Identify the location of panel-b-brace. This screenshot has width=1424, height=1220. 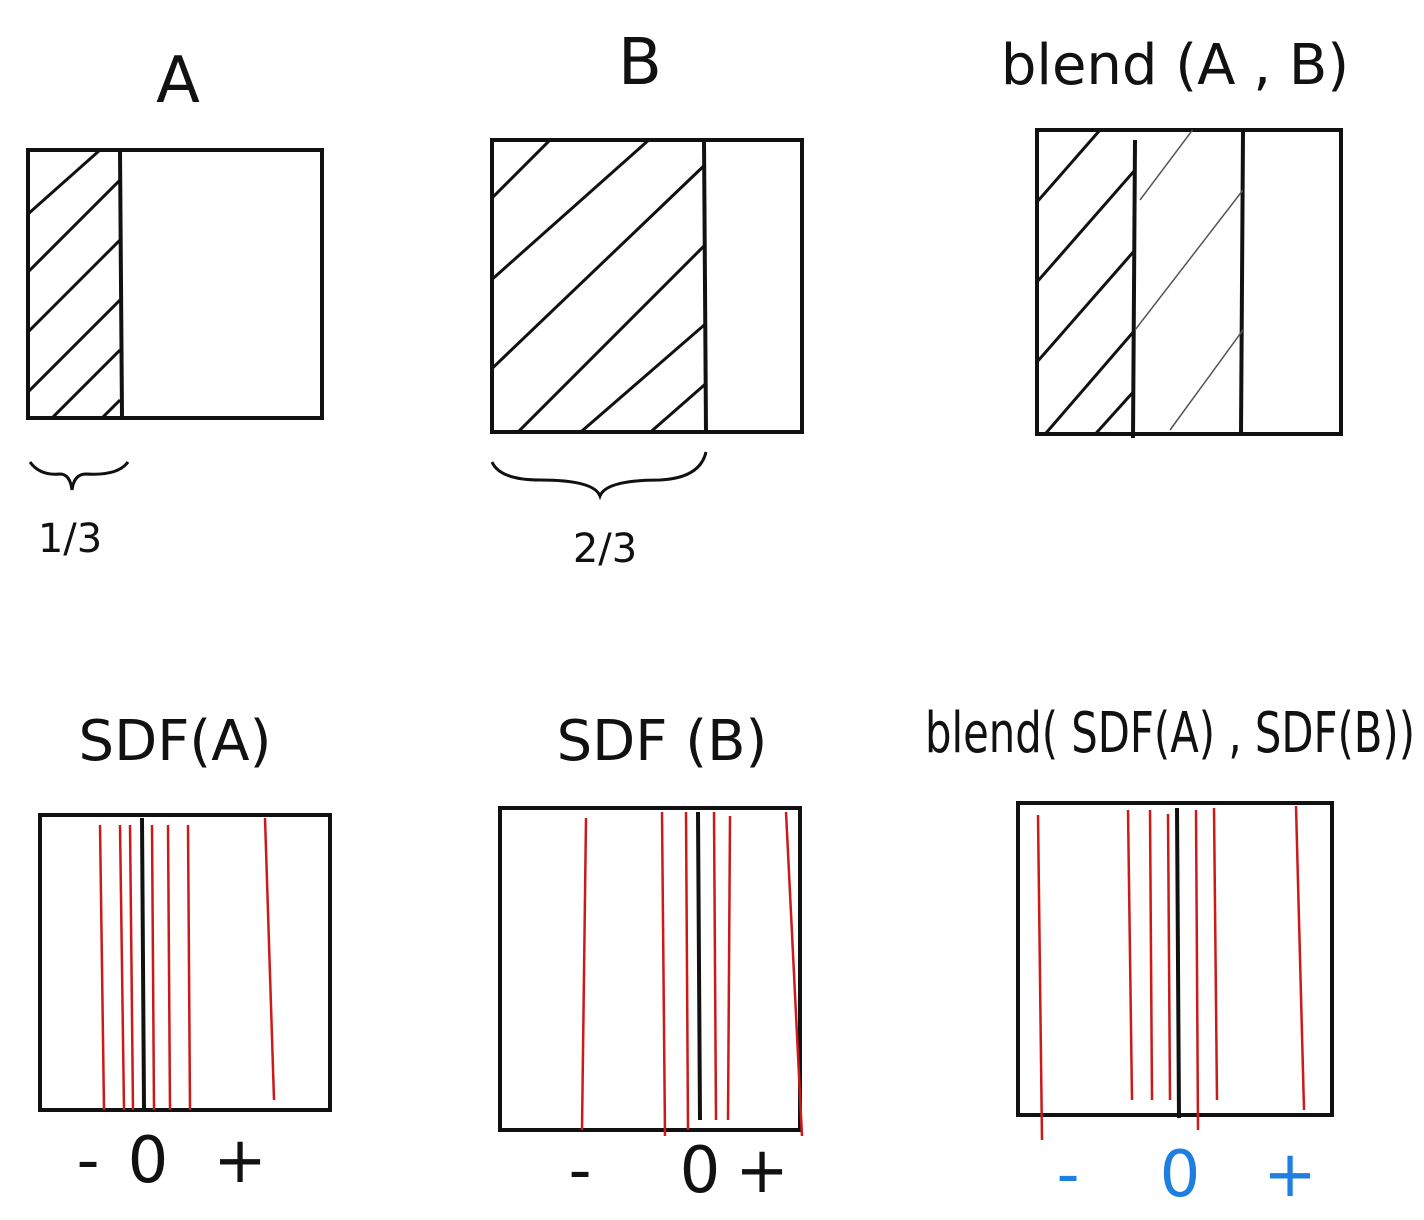
(599, 476).